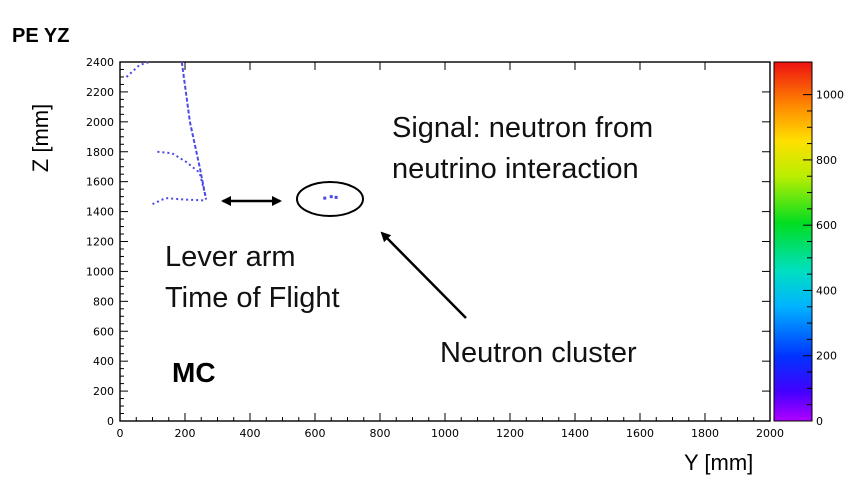 The width and height of the screenshot is (864, 496). I want to click on y-tick-label: 2400, so click(100, 62).